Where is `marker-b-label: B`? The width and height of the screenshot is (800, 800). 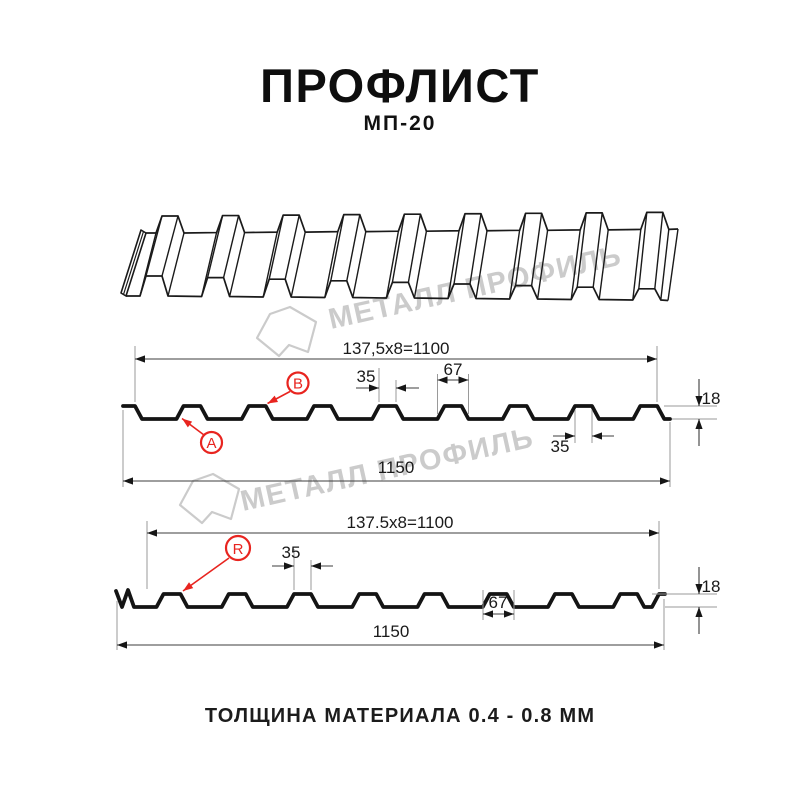
marker-b-label: B is located at coordinates (298, 384).